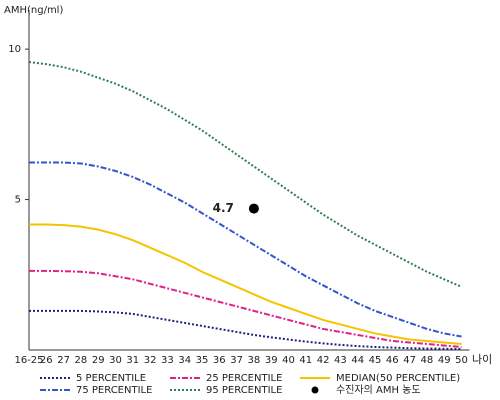 This screenshot has height=400, width=500. I want to click on legend-label: MEDIAN(50 PERCENTILE), so click(398, 378).